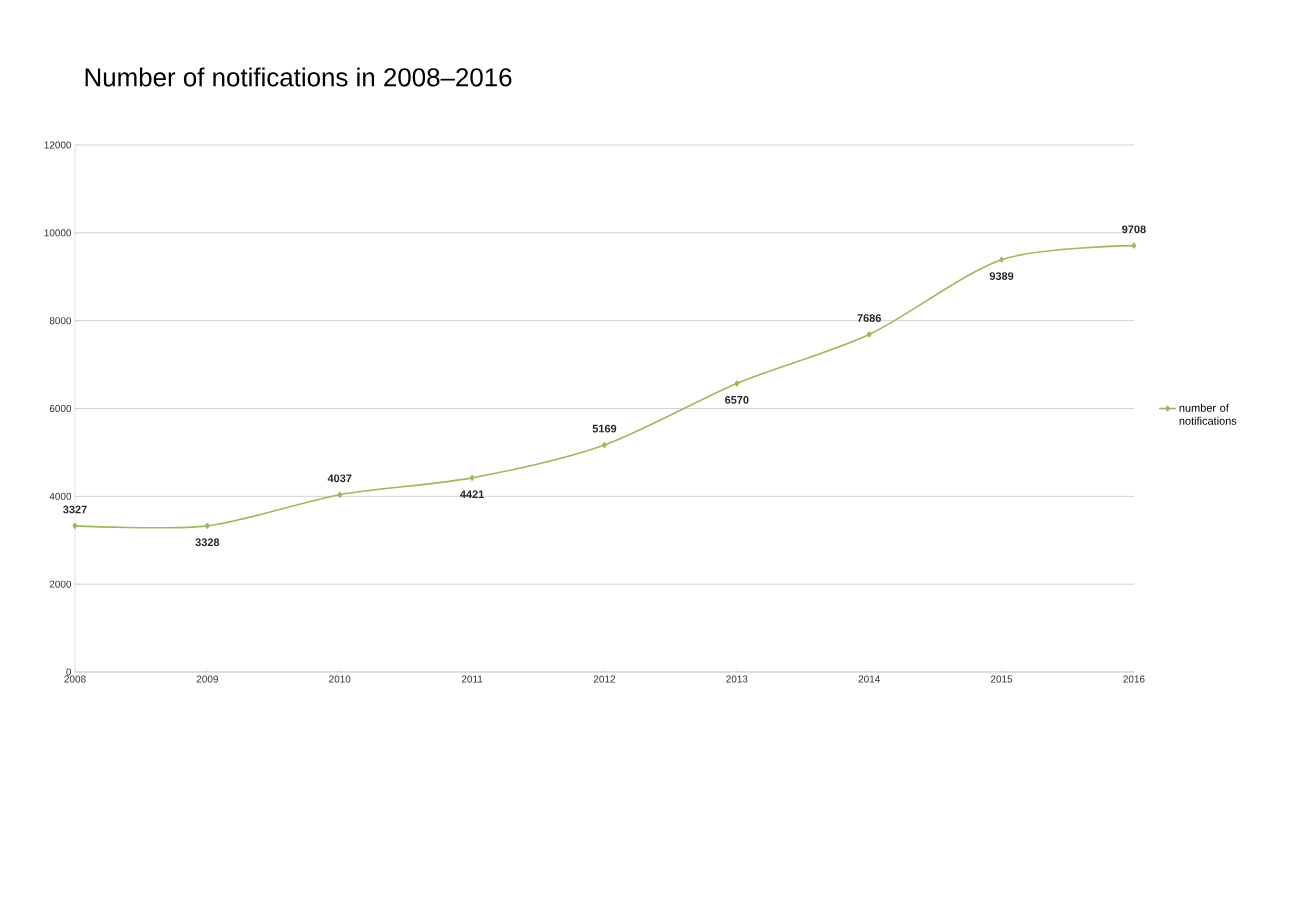 This screenshot has width=1309, height=915. I want to click on y-tick-label: 0, so click(69, 672).